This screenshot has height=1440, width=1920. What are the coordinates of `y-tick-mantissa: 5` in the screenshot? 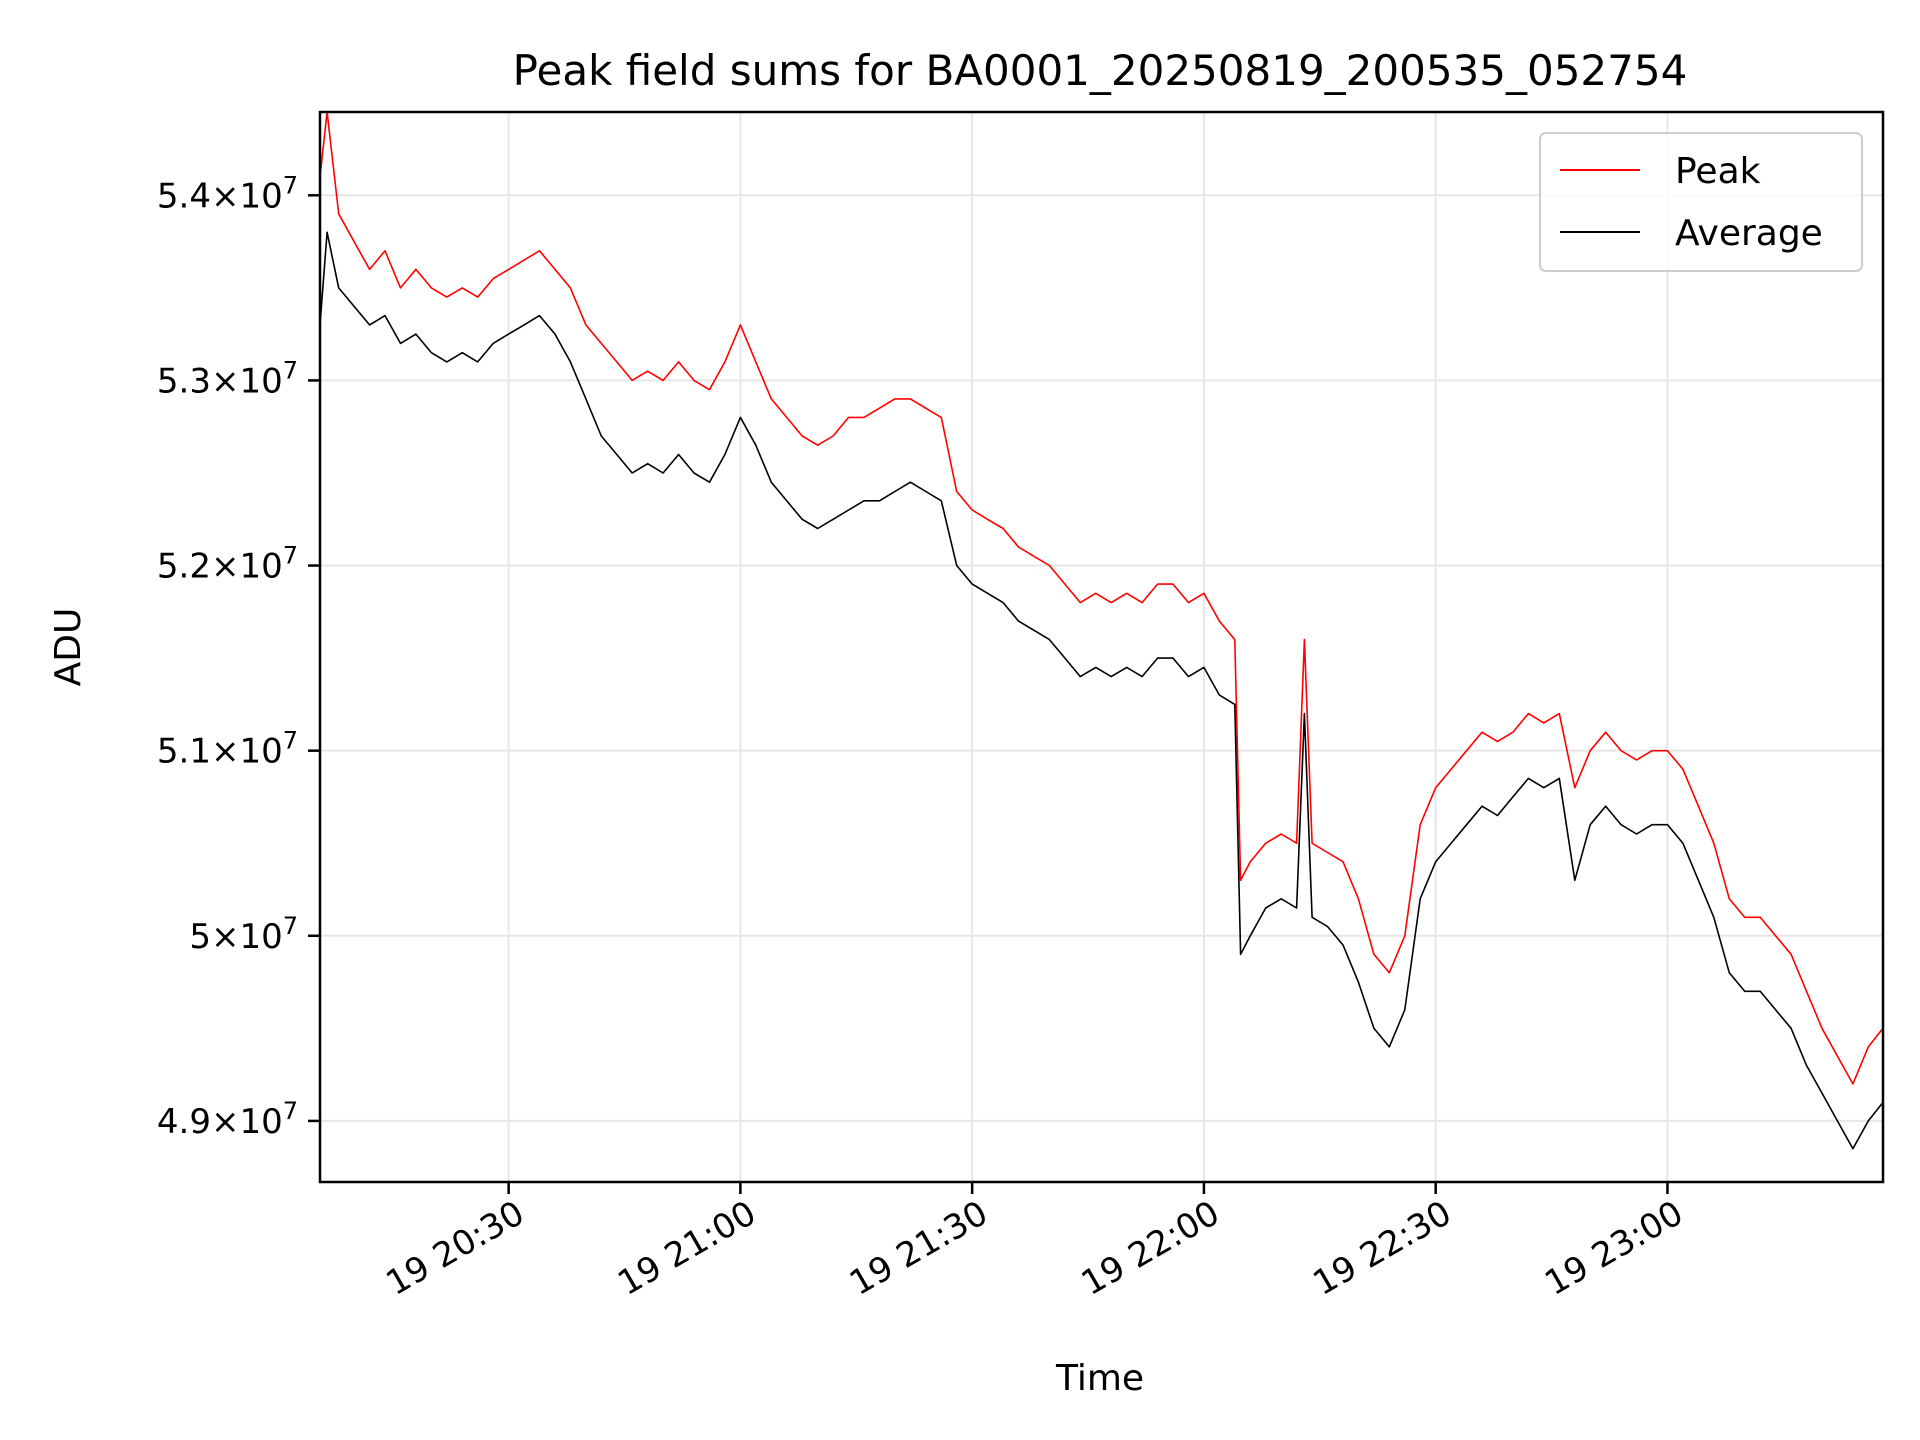 It's located at (200, 937).